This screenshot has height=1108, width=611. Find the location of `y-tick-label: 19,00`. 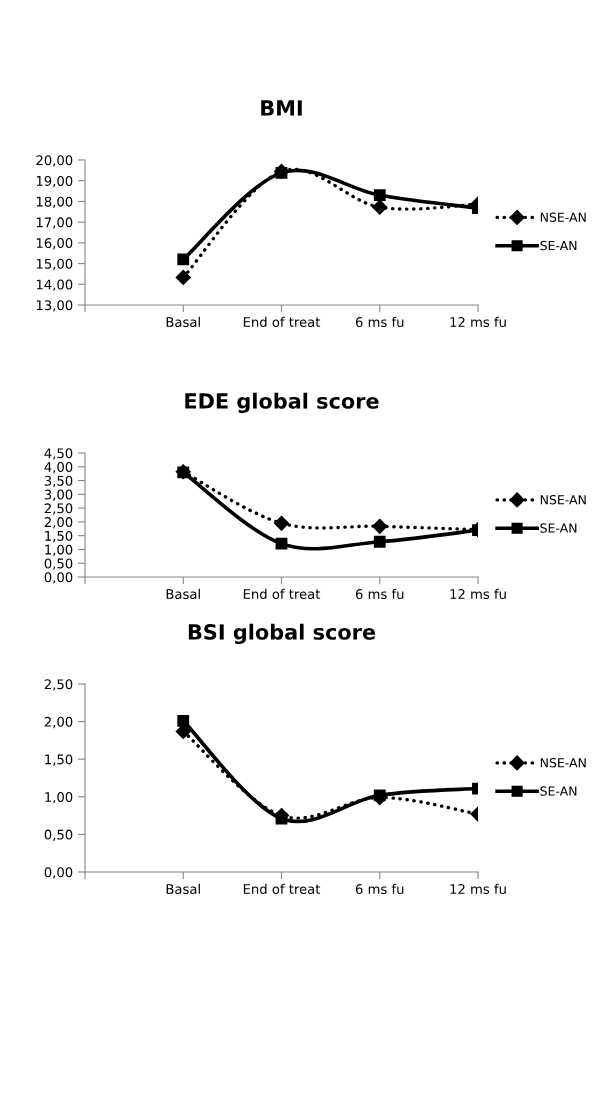

y-tick-label: 19,00 is located at coordinates (54, 181).